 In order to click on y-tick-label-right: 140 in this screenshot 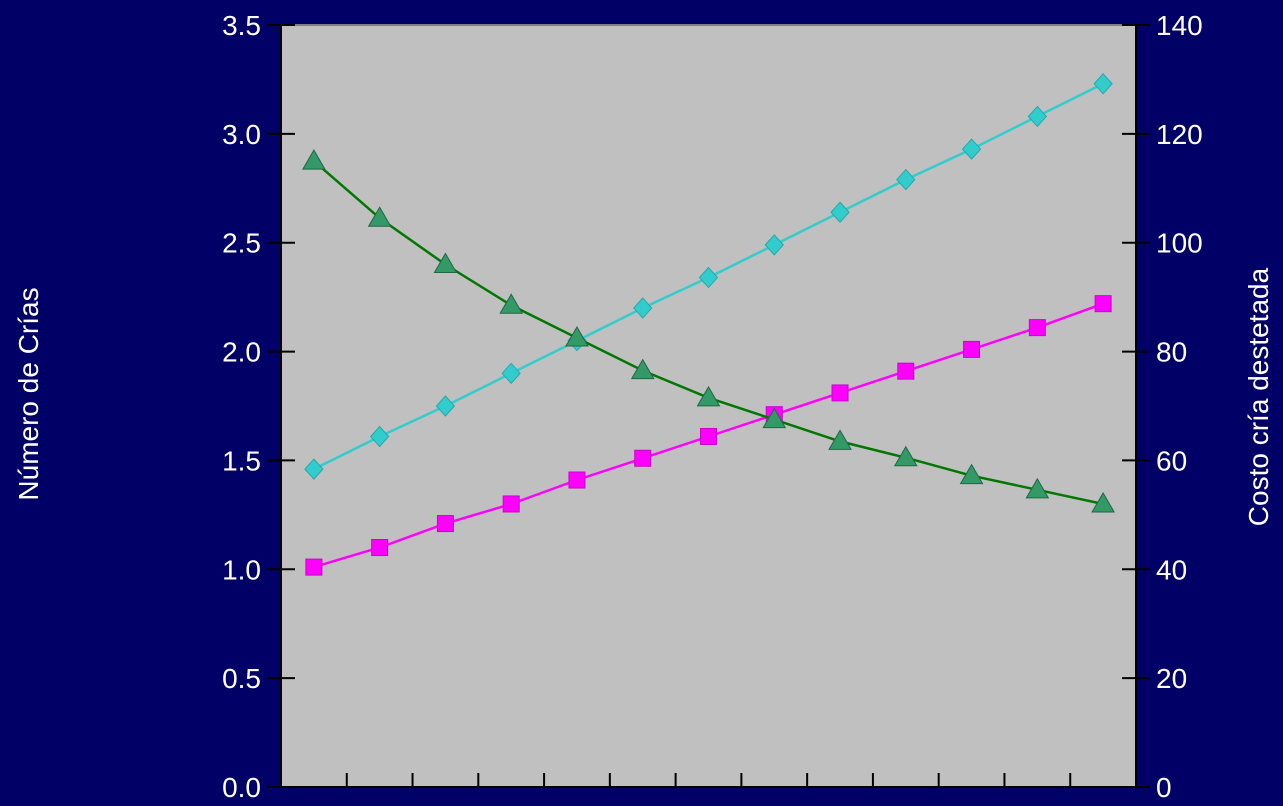, I will do `click(1179, 25)`.